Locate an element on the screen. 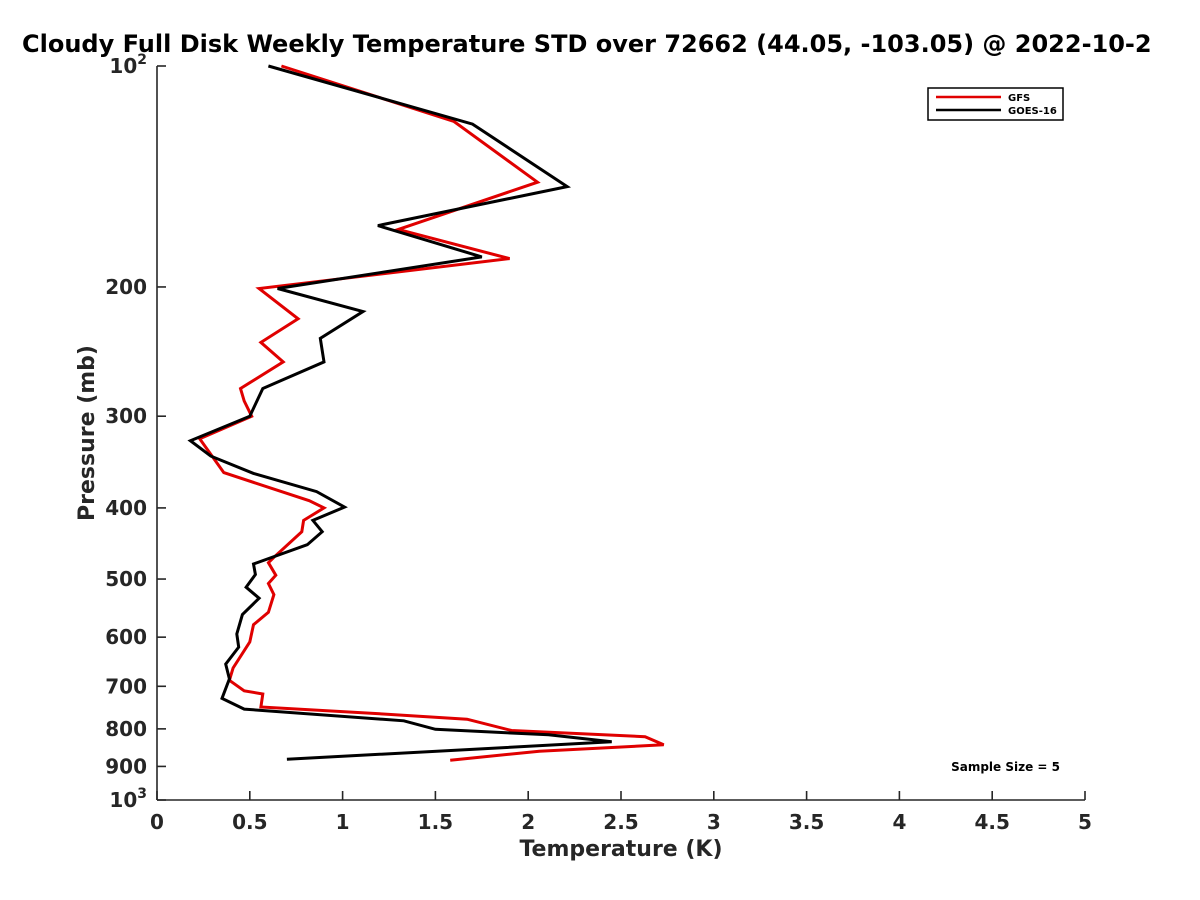 Image resolution: width=1200 pixels, height=900 pixels. y-tick-label: 10² is located at coordinates (128, 65).